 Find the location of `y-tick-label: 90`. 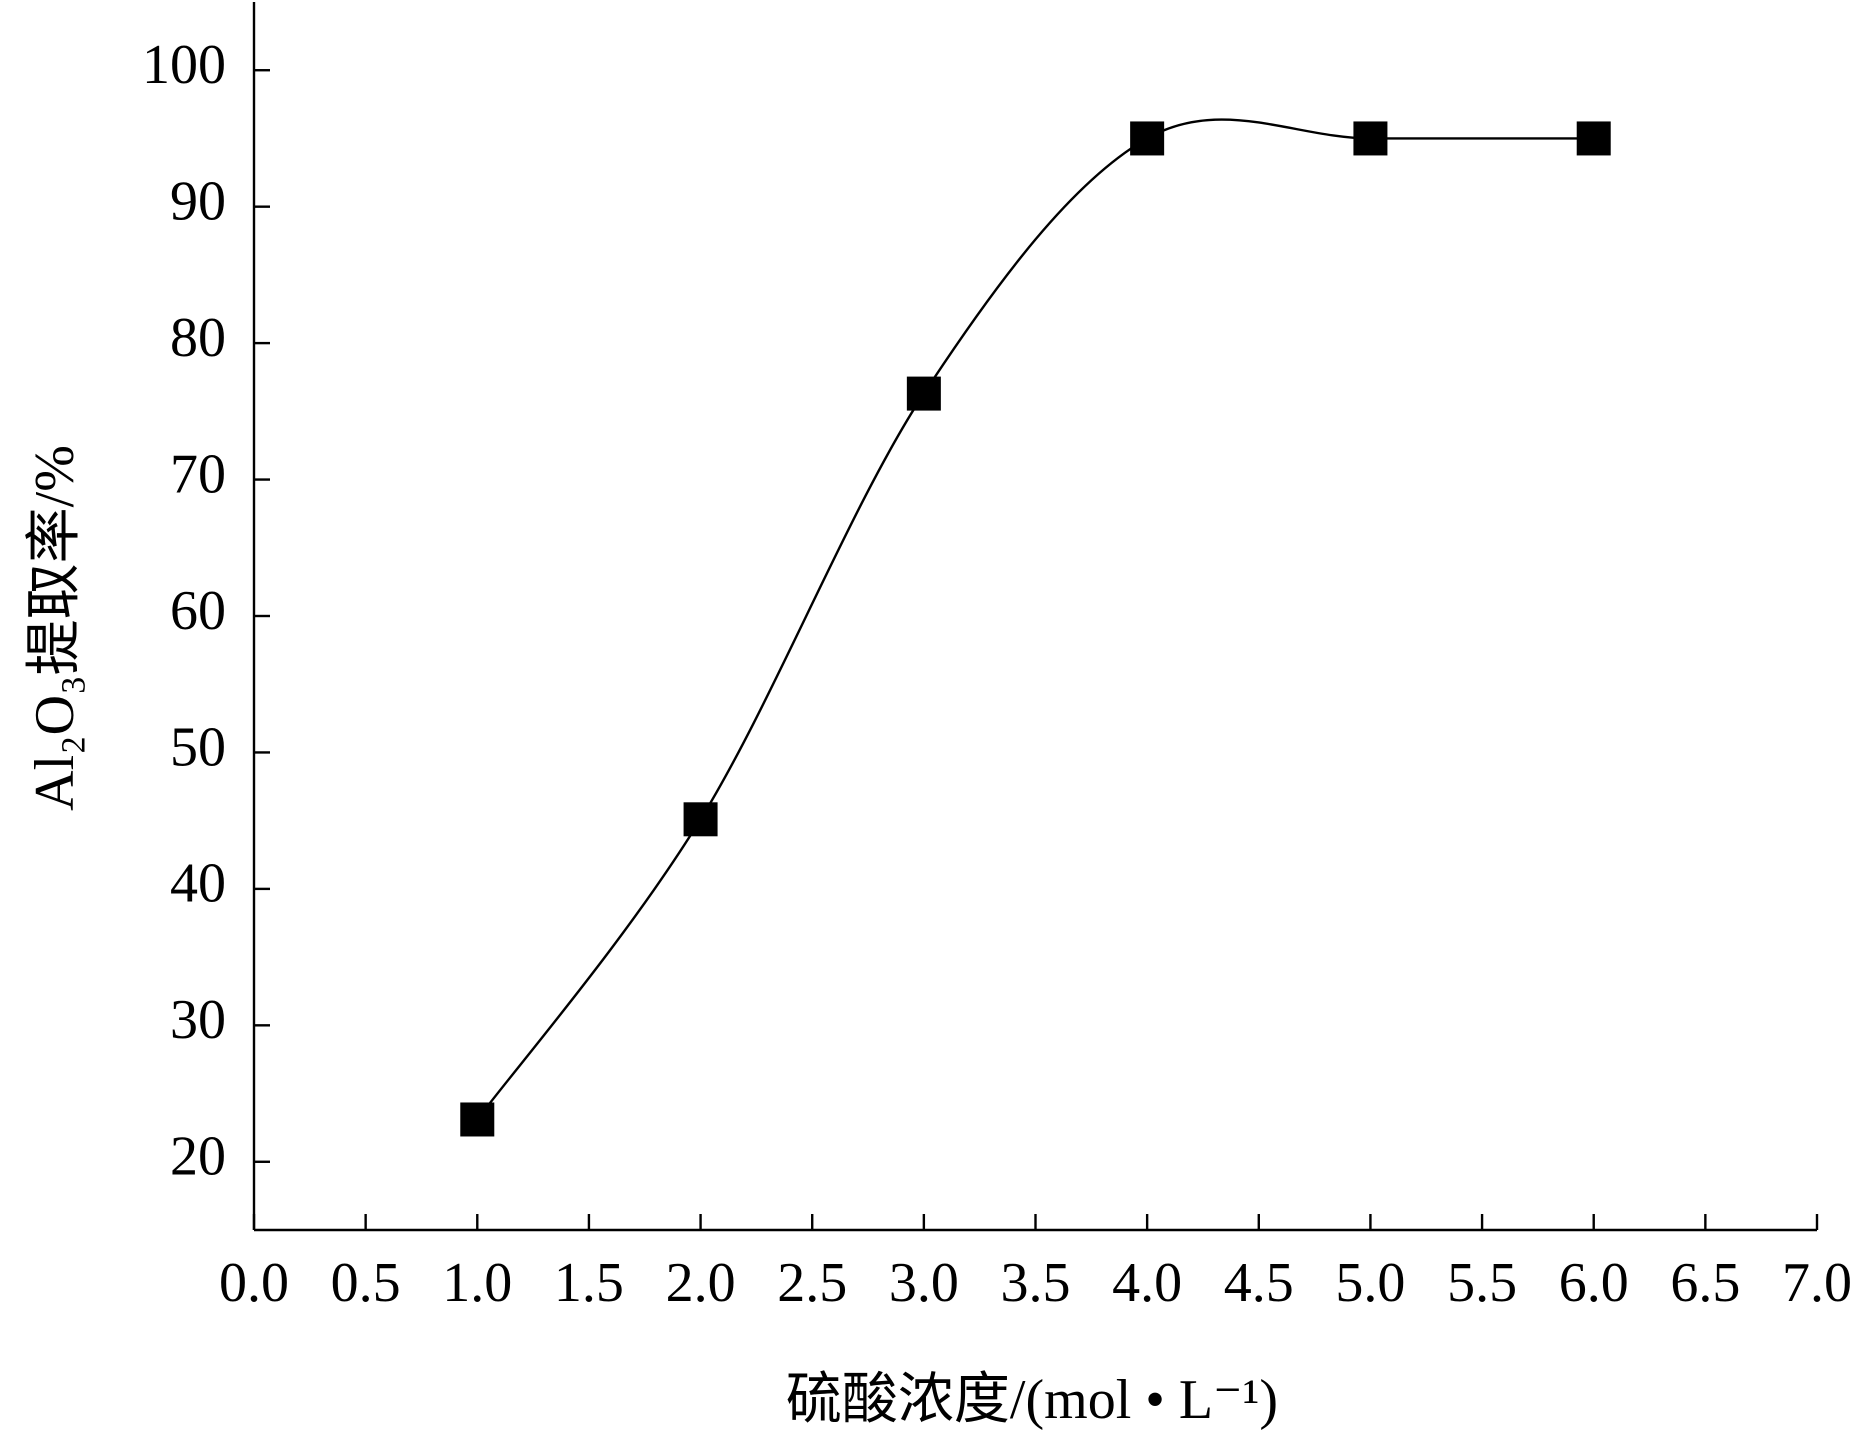

y-tick-label: 90 is located at coordinates (198, 202).